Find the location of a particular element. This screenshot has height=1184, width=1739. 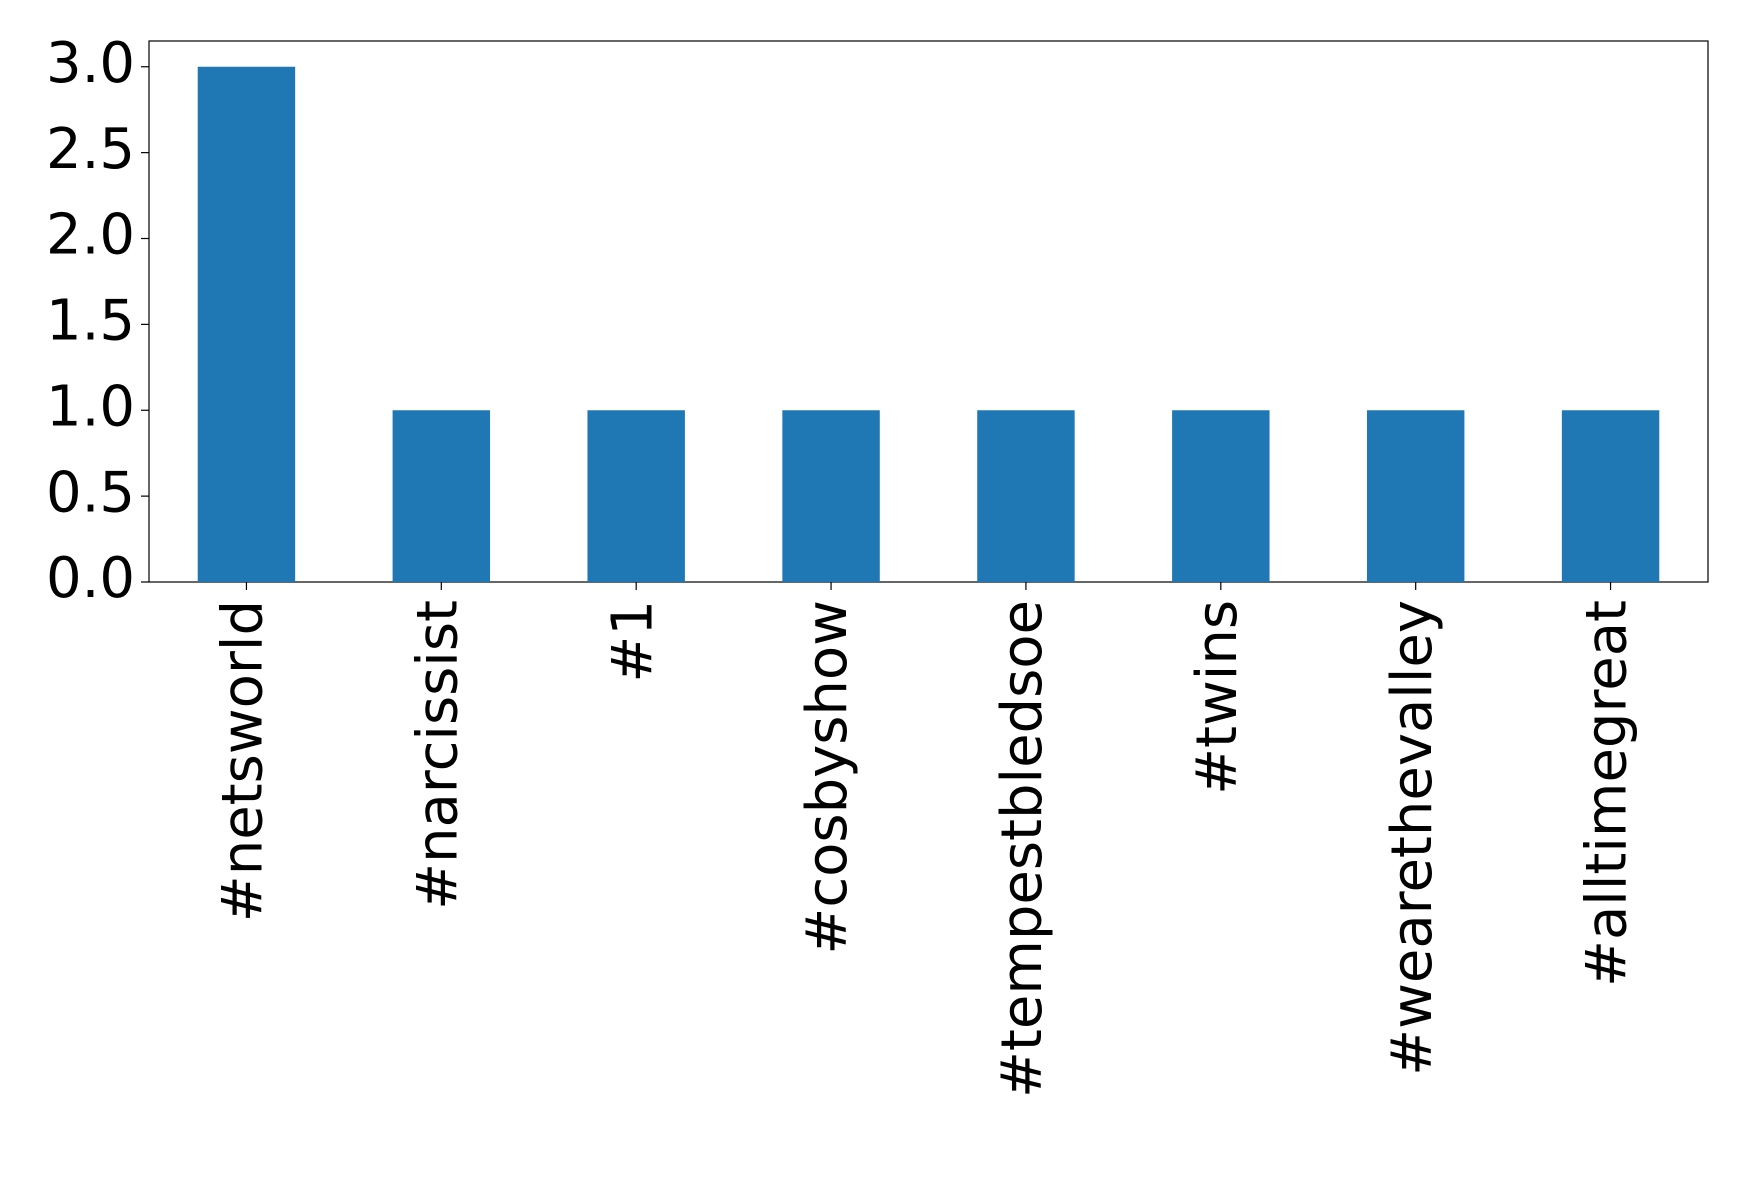

y-tick-label: 0.0 is located at coordinates (90, 578).